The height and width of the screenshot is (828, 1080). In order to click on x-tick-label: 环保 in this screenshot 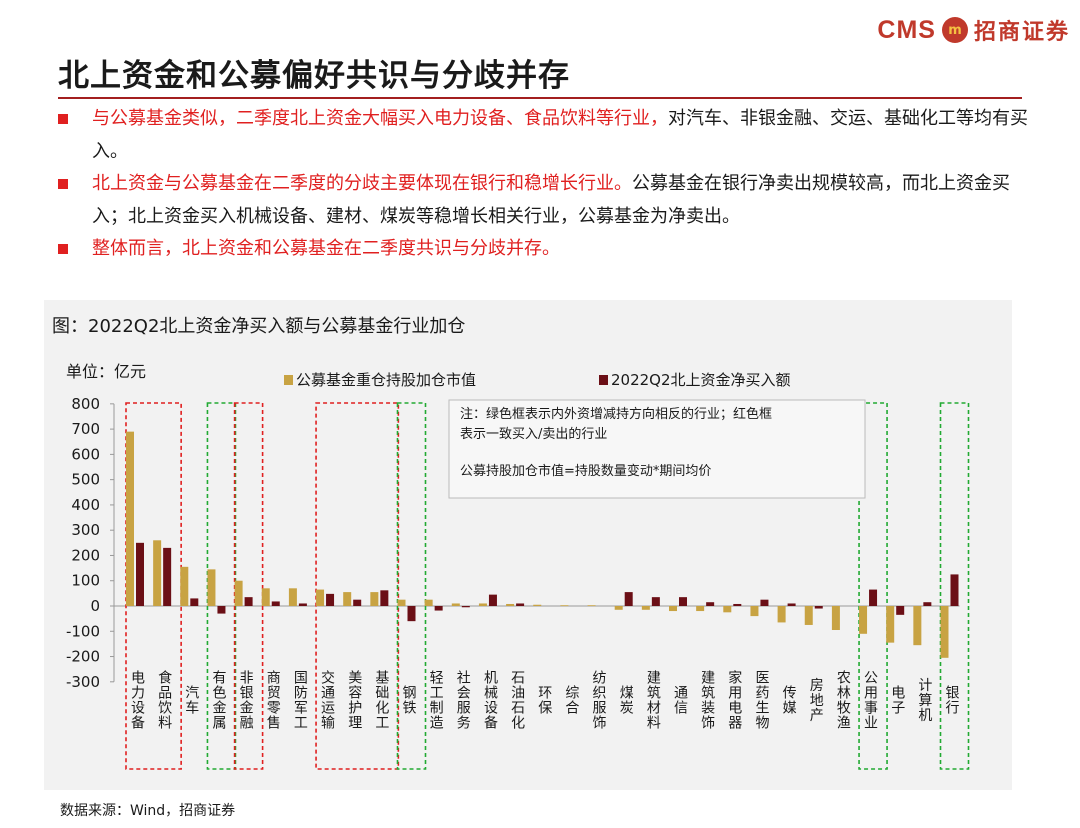, I will do `click(544, 700)`.